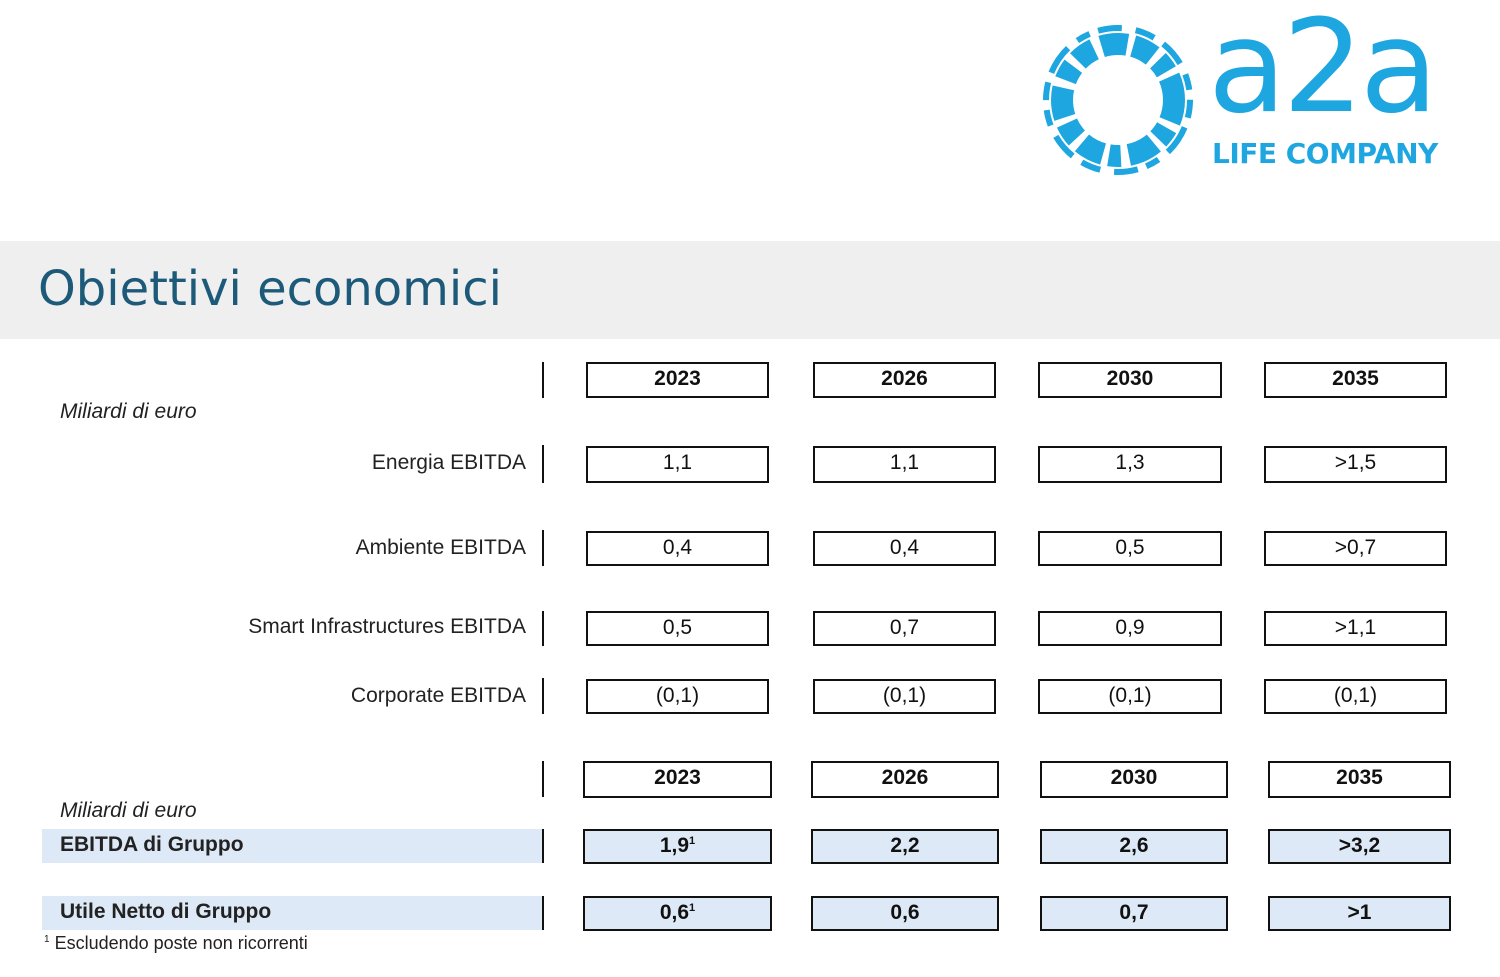 This screenshot has height=977, width=1500. What do you see at coordinates (750, 290) in the screenshot?
I see `title-band: Obiettivi economici` at bounding box center [750, 290].